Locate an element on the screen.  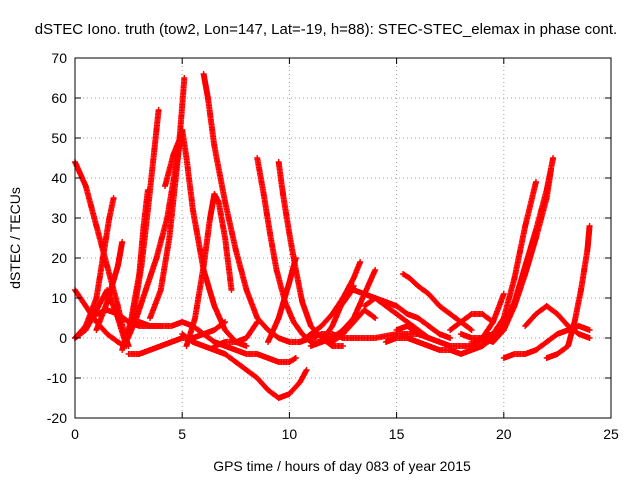
y-tick-label: 0 is located at coordinates (63, 338).